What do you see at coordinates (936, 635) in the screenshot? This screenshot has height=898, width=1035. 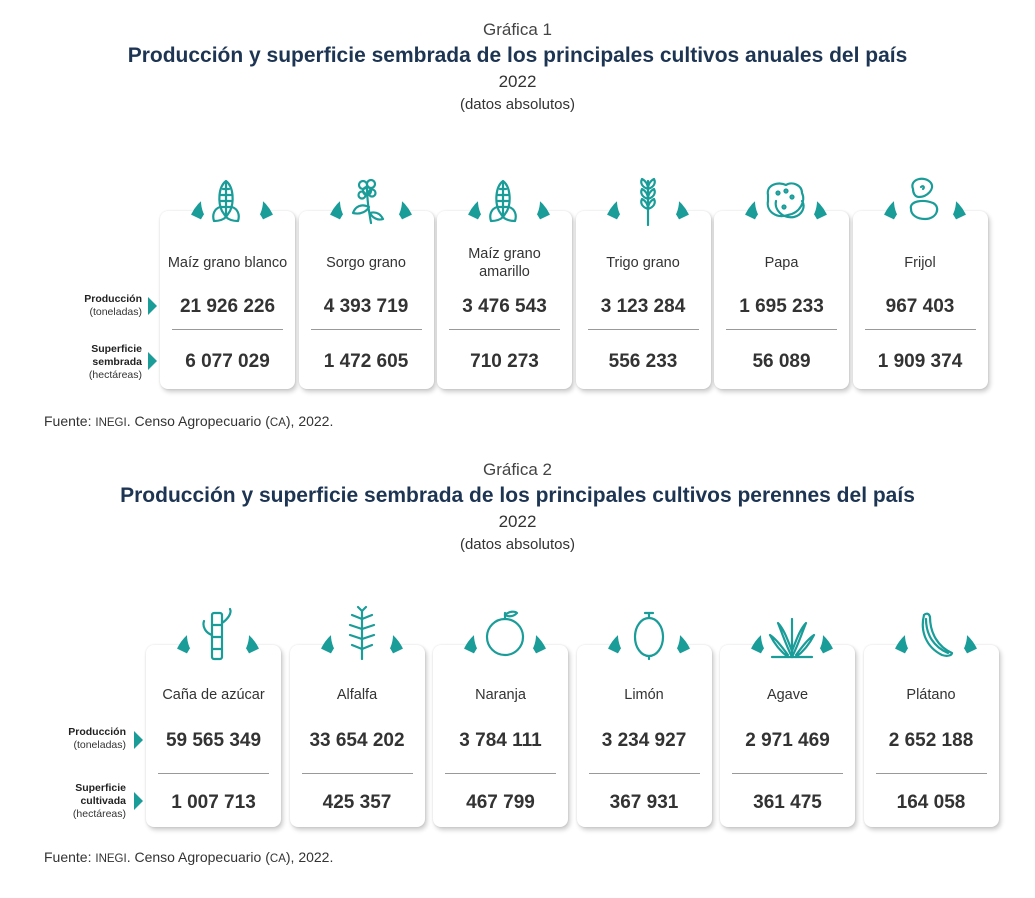 I see `banana-icon` at bounding box center [936, 635].